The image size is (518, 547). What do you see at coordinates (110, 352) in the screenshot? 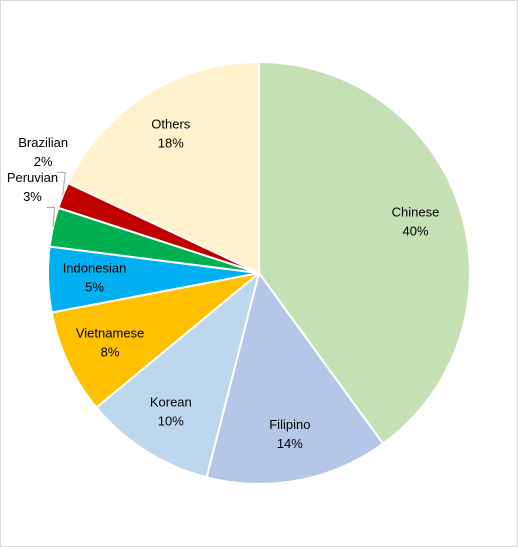
I see `slice-value-label: 8%` at bounding box center [110, 352].